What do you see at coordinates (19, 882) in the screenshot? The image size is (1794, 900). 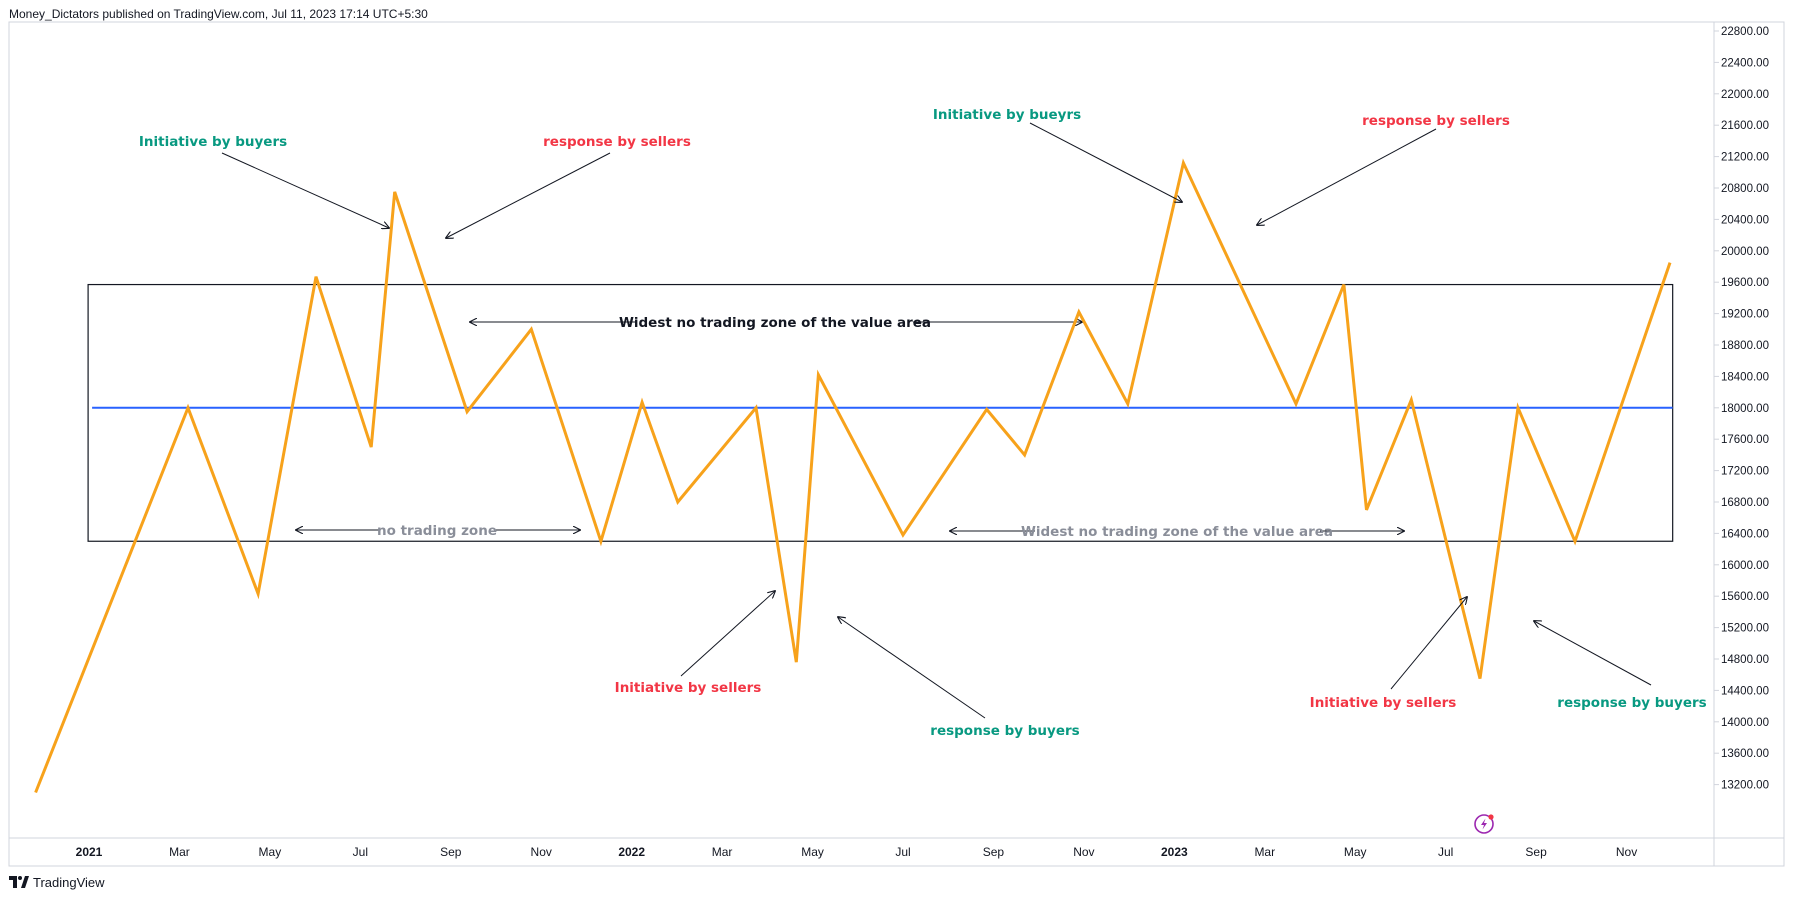 I see `tradingview-logo-icon` at bounding box center [19, 882].